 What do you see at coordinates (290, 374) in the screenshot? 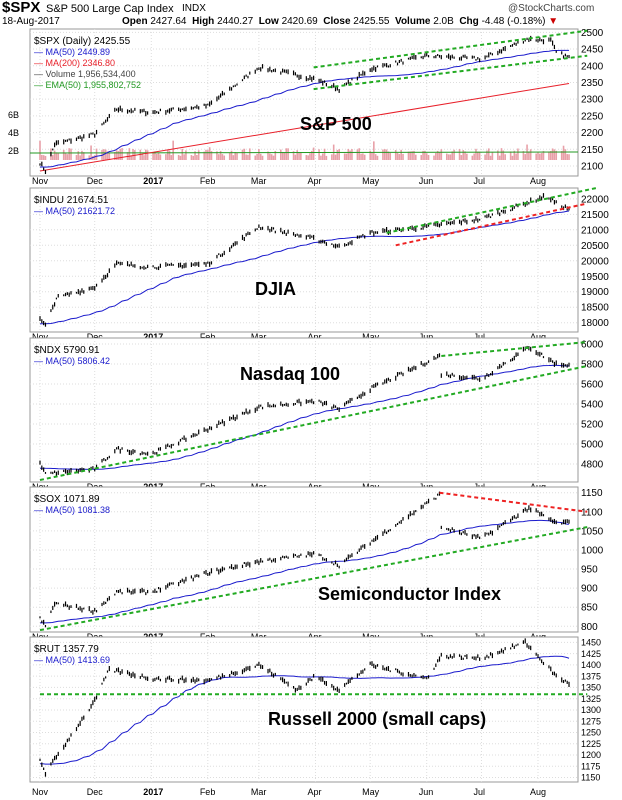
I see `panel-title: Nasdaq 100` at bounding box center [290, 374].